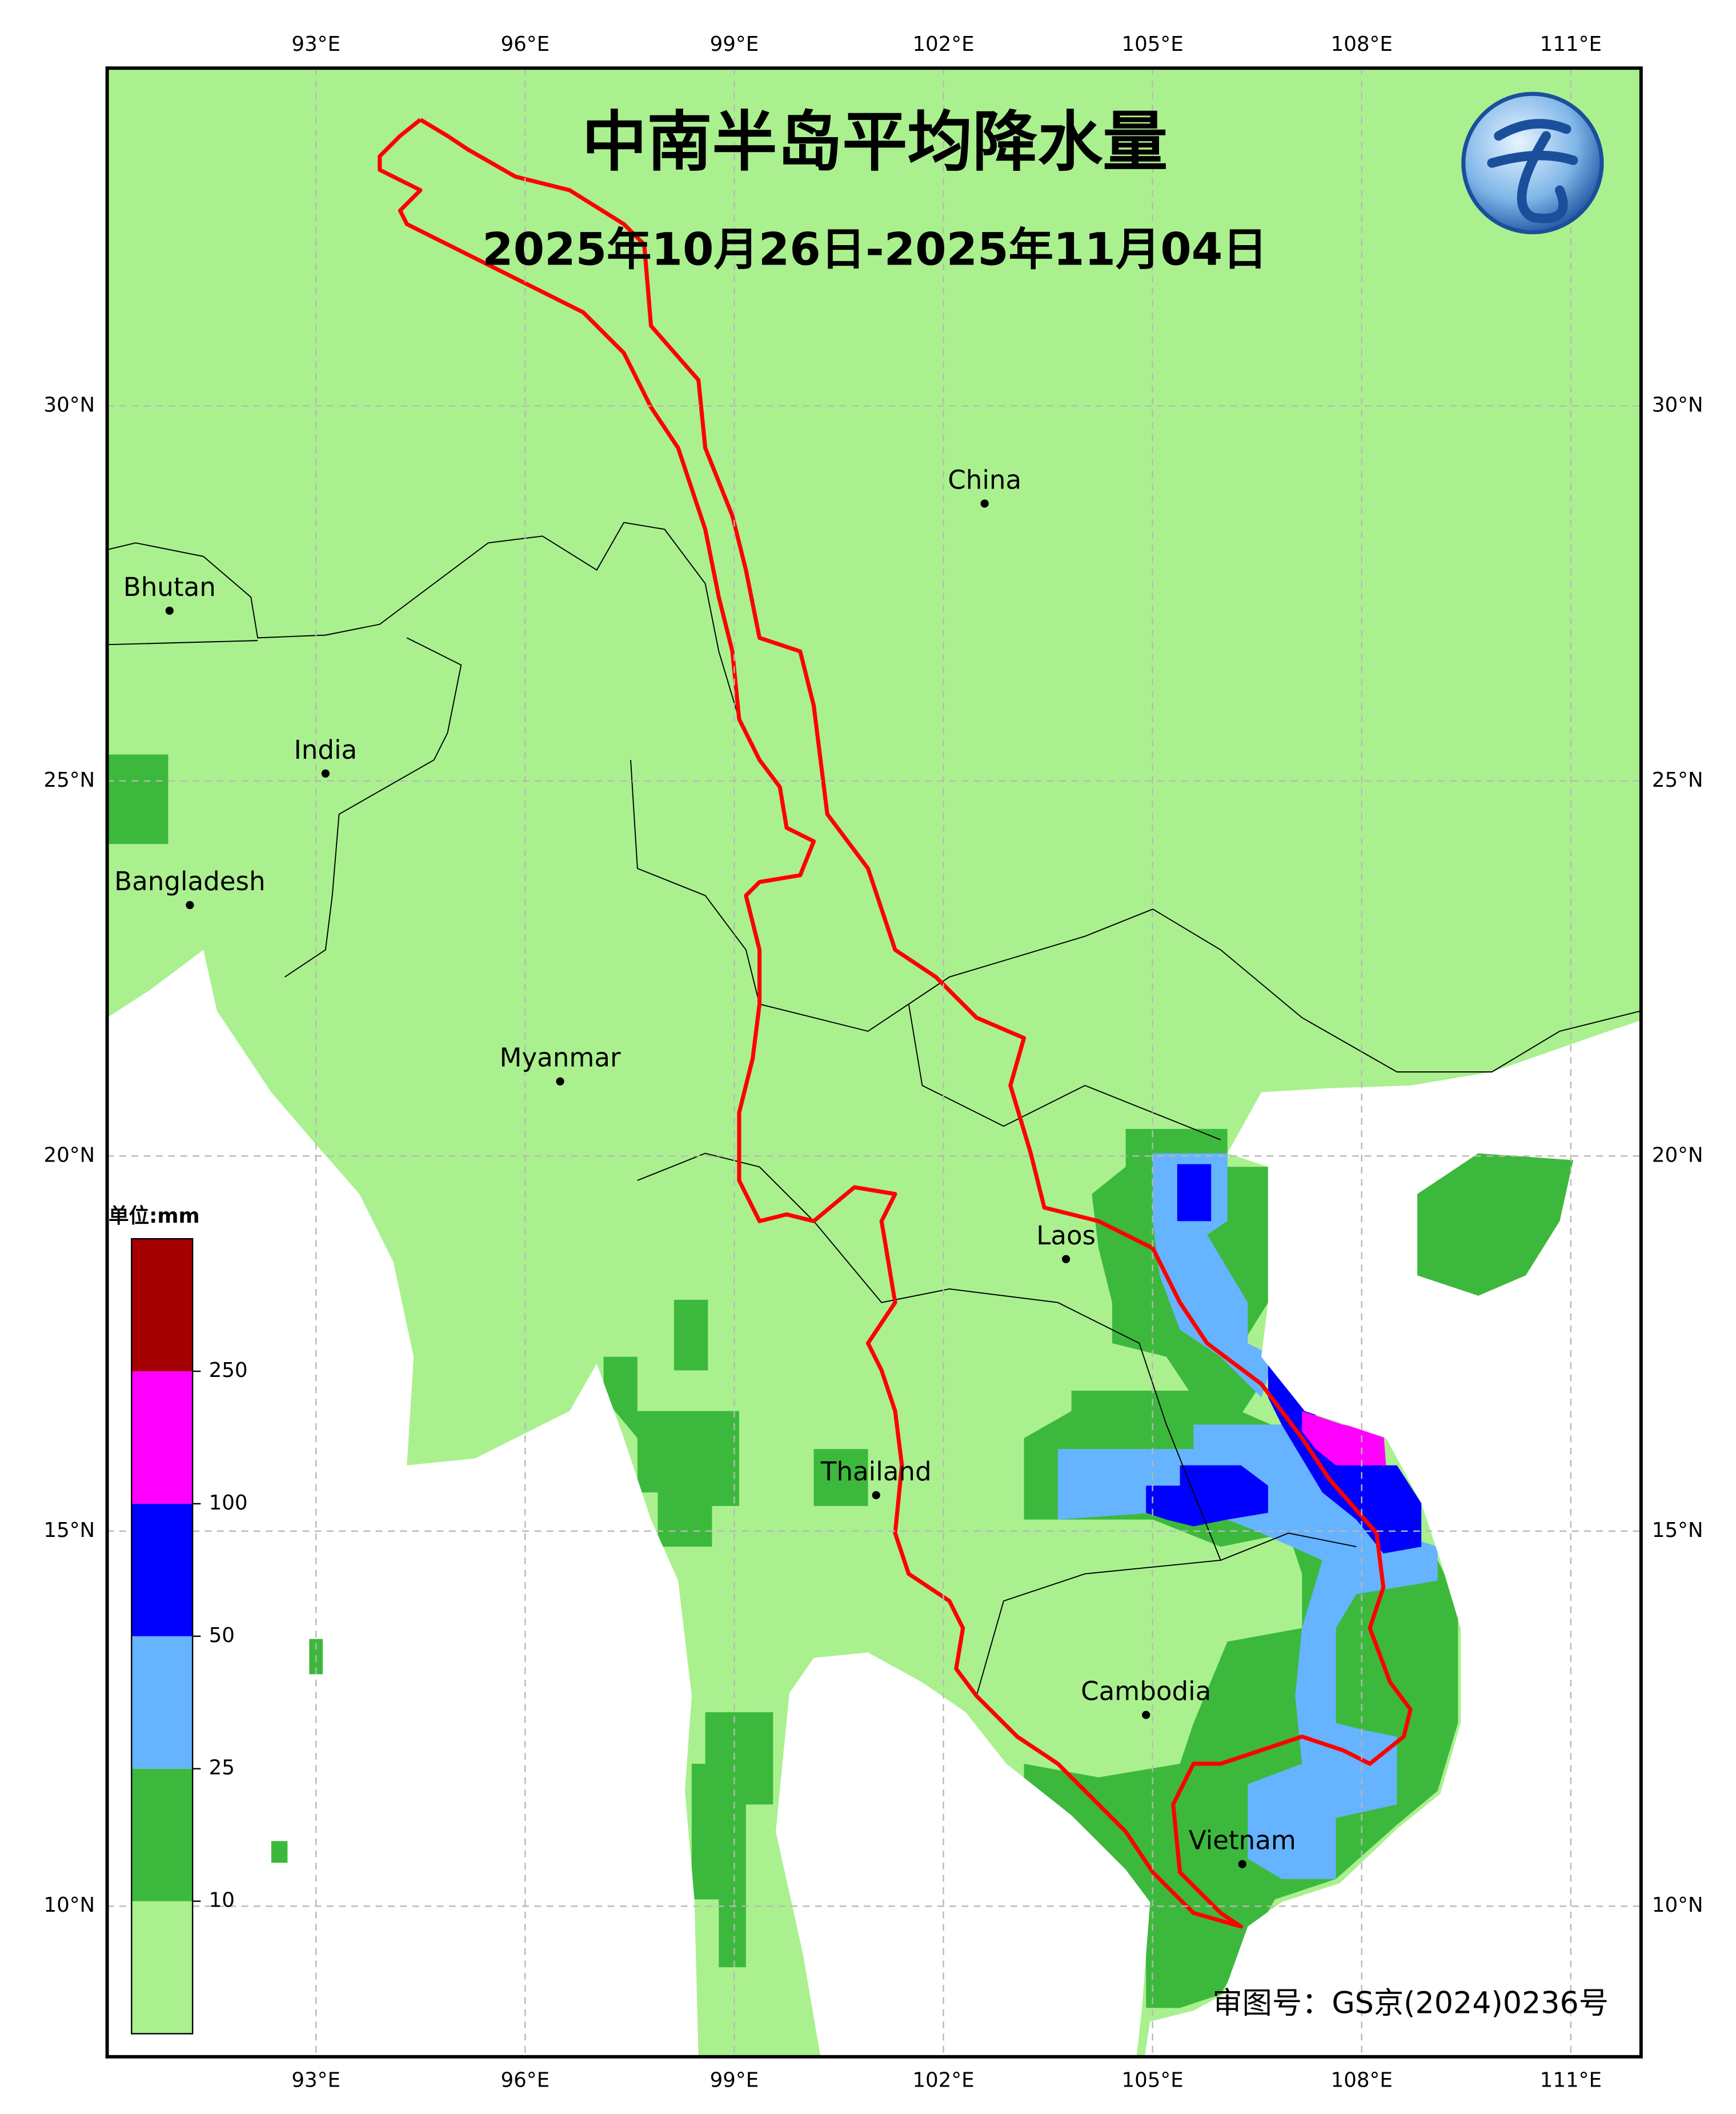  Describe the element at coordinates (228, 1503) in the screenshot. I see `legend-tick-label: 100` at that location.